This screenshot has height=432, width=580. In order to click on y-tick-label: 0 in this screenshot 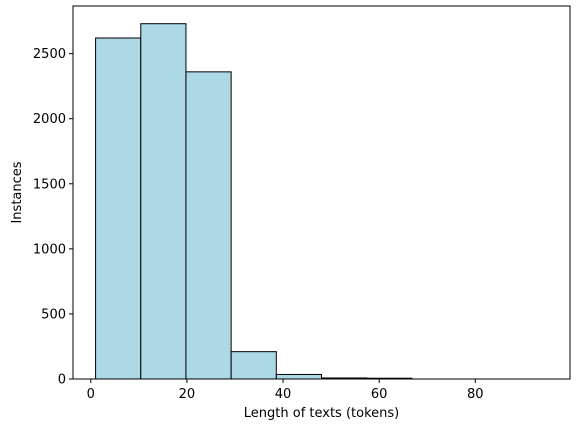, I will do `click(62, 380)`.